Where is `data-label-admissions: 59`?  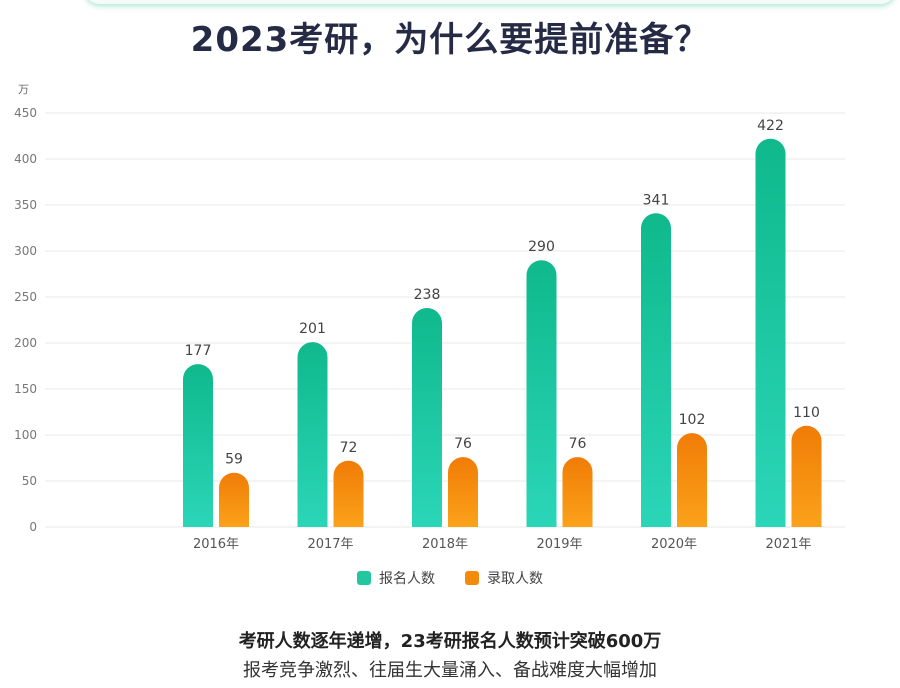 data-label-admissions: 59 is located at coordinates (234, 460).